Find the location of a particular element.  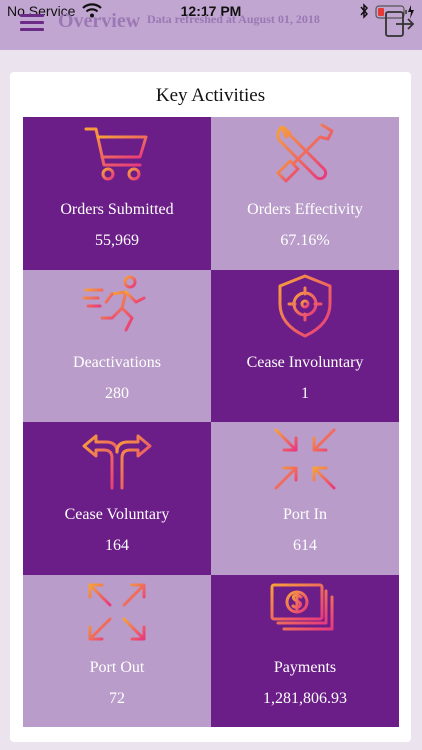

tile-label: Cease Voluntary is located at coordinates (117, 514).